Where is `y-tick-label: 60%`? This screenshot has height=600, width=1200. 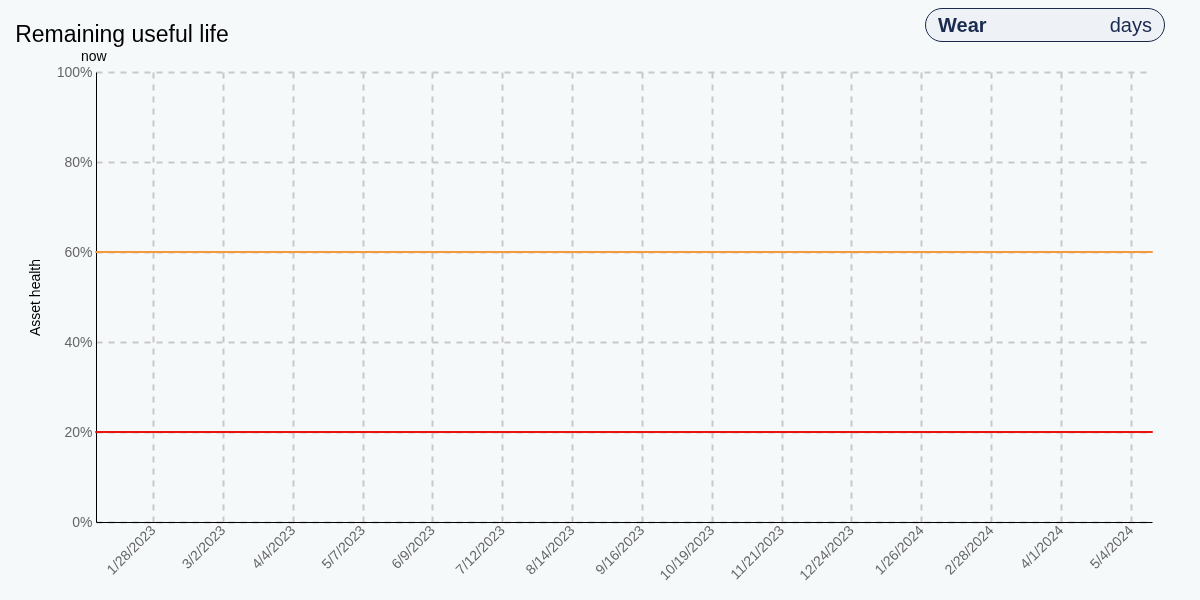
y-tick-label: 60% is located at coordinates (78, 251).